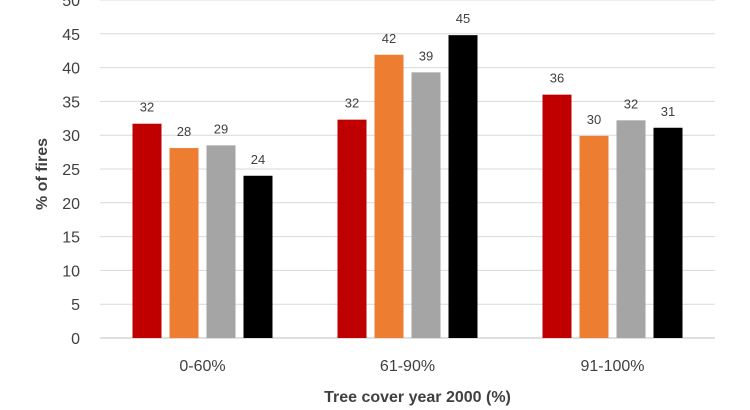 Image resolution: width=750 pixels, height=410 pixels. What do you see at coordinates (71, 204) in the screenshot?
I see `y-tick-label: 20` at bounding box center [71, 204].